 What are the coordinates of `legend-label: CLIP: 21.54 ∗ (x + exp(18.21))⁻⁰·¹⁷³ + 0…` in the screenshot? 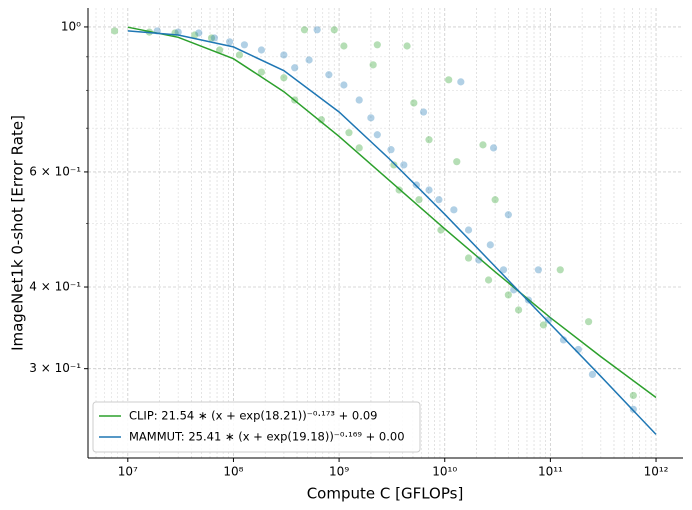 It's located at (253, 416).